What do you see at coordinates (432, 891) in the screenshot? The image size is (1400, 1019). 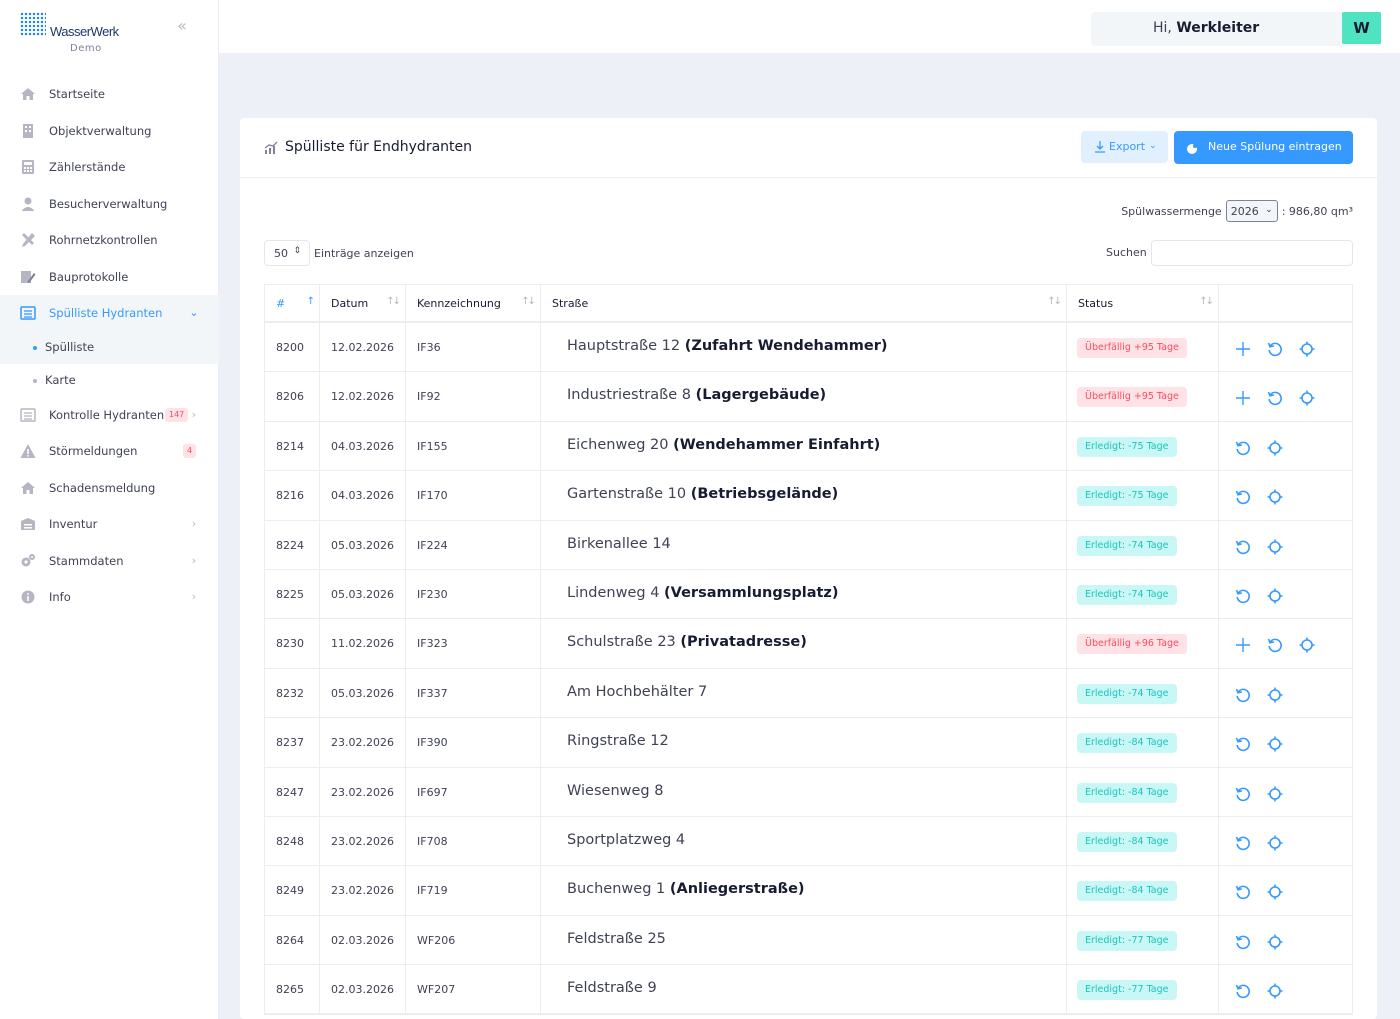 I see `cell-text: IF719` at bounding box center [432, 891].